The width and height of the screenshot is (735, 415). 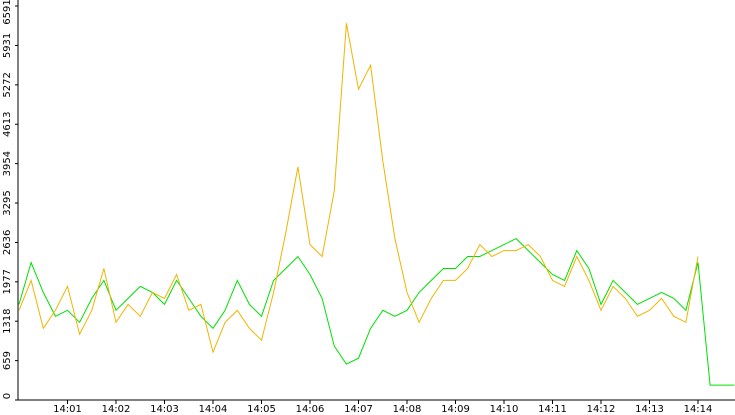 I want to click on x-tick-label: 14:14, so click(x=698, y=409).